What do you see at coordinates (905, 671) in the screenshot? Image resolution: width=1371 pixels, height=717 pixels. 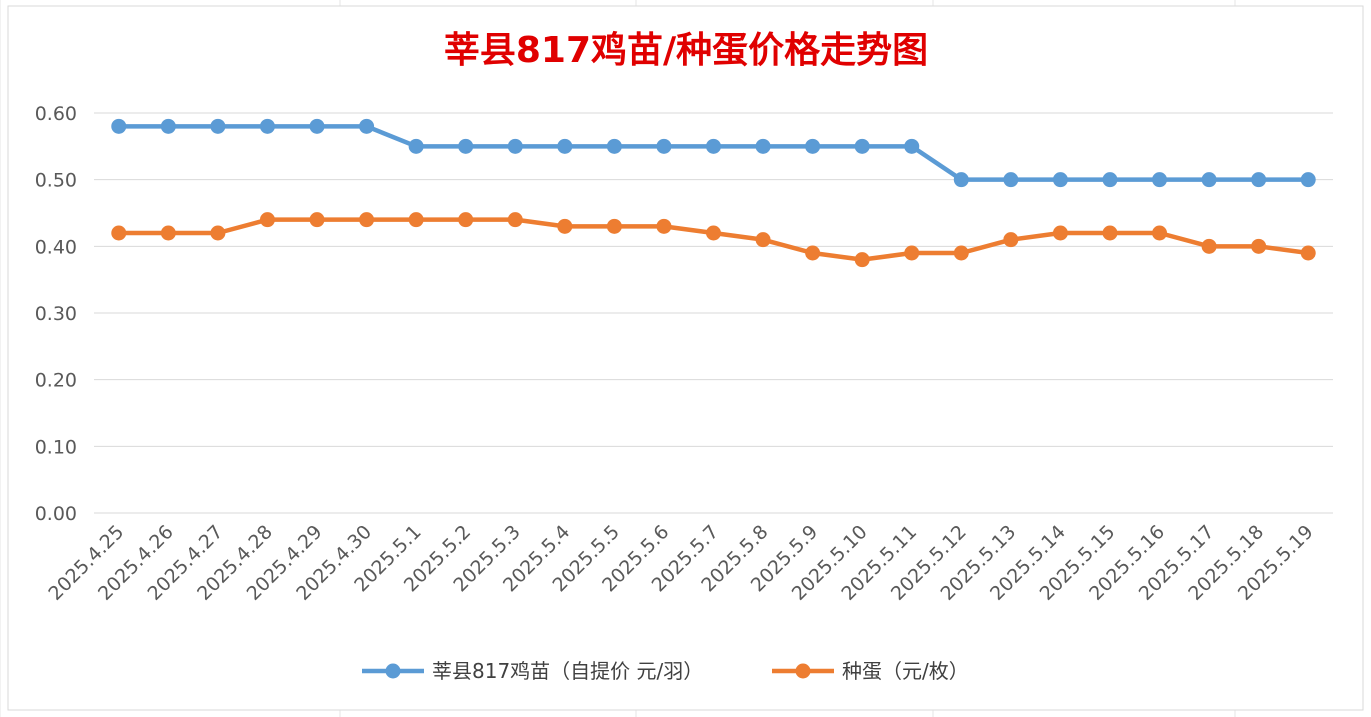 I see `legend-label: 种蛋（元/枚）` at bounding box center [905, 671].